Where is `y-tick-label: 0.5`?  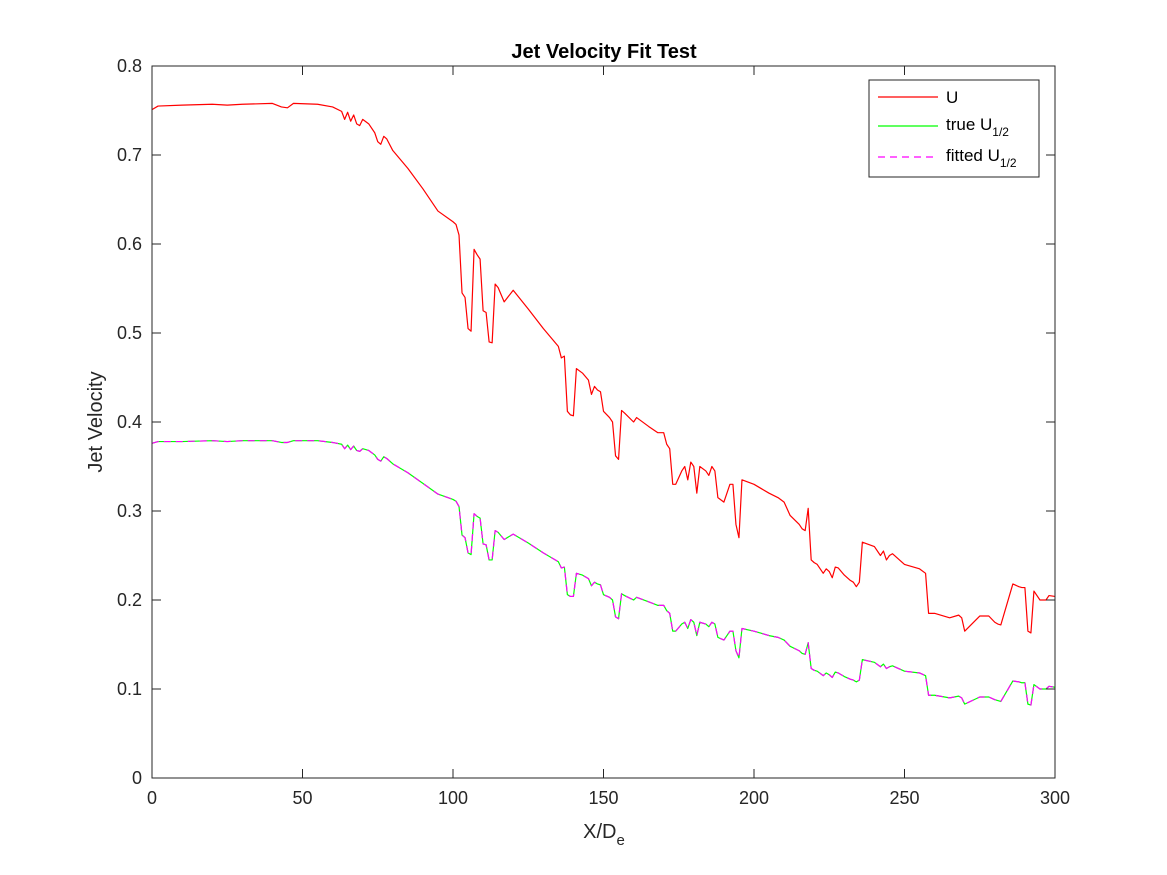
y-tick-label: 0.5 is located at coordinates (129, 333).